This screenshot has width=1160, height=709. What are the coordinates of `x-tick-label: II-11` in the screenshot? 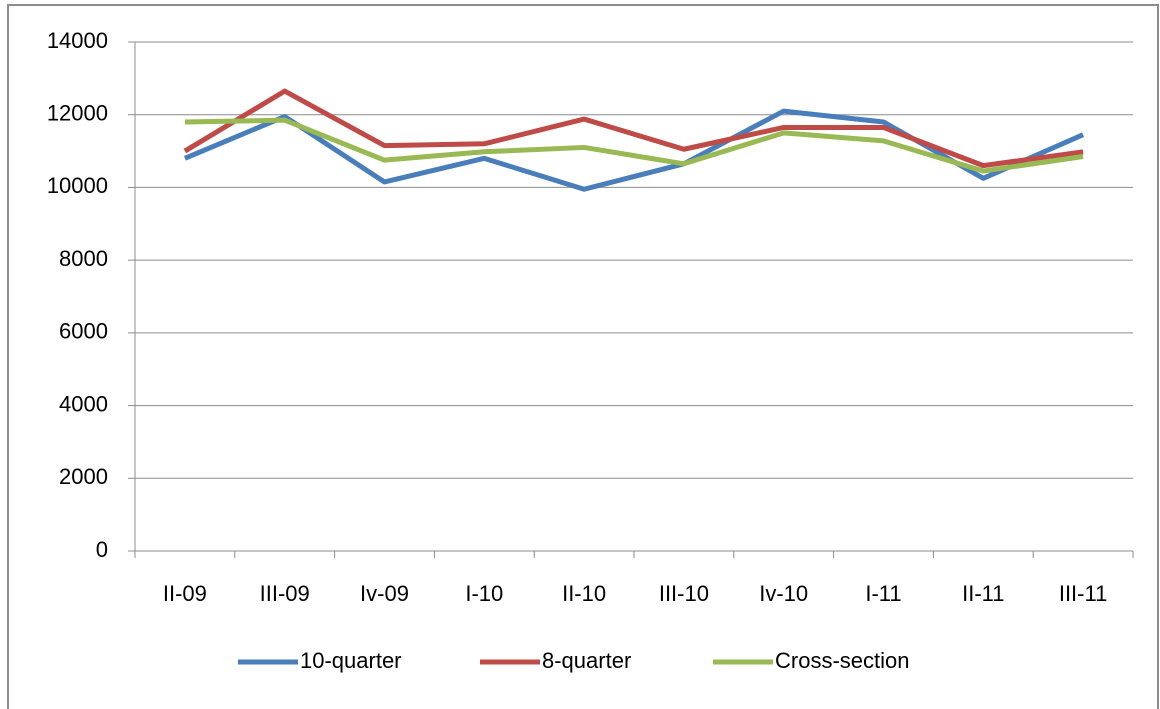 It's located at (983, 593).